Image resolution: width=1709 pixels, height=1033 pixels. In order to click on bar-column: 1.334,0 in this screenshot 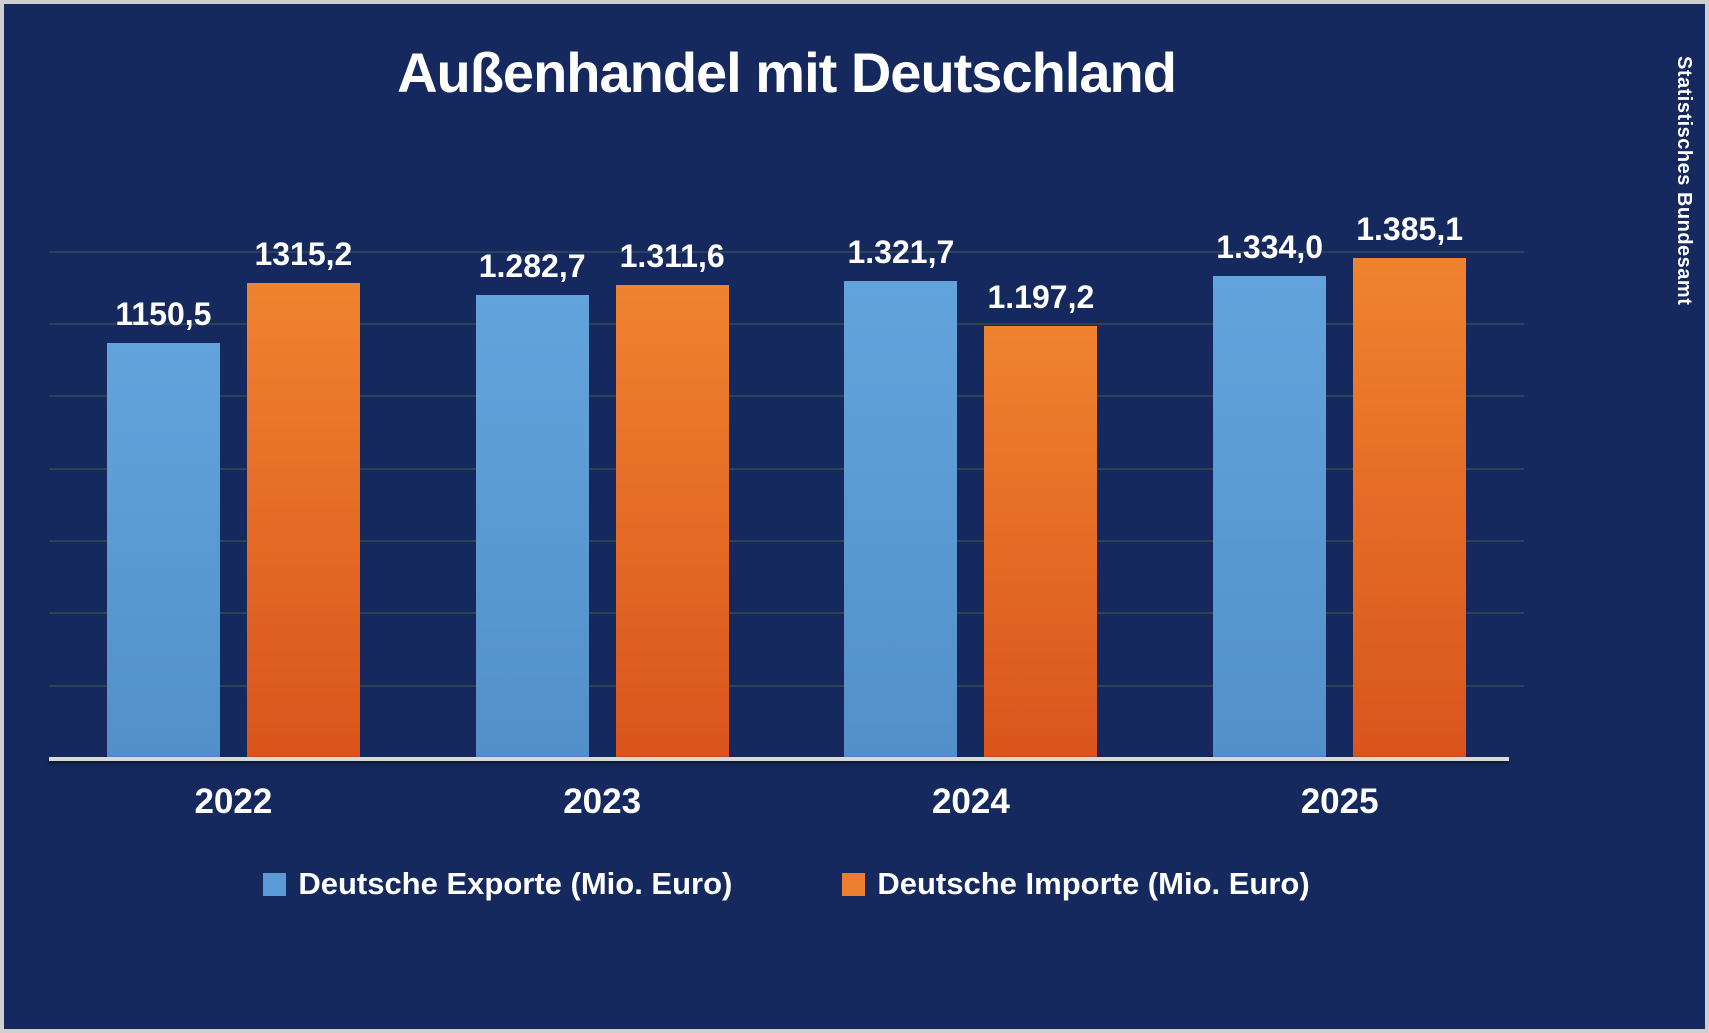, I will do `click(1270, 451)`.